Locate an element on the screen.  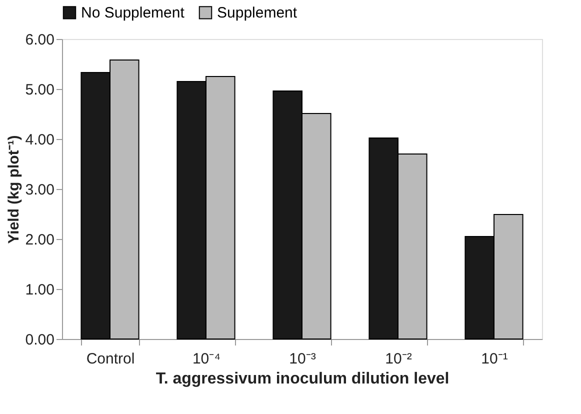
x-tick-label: Control is located at coordinates (110, 359).